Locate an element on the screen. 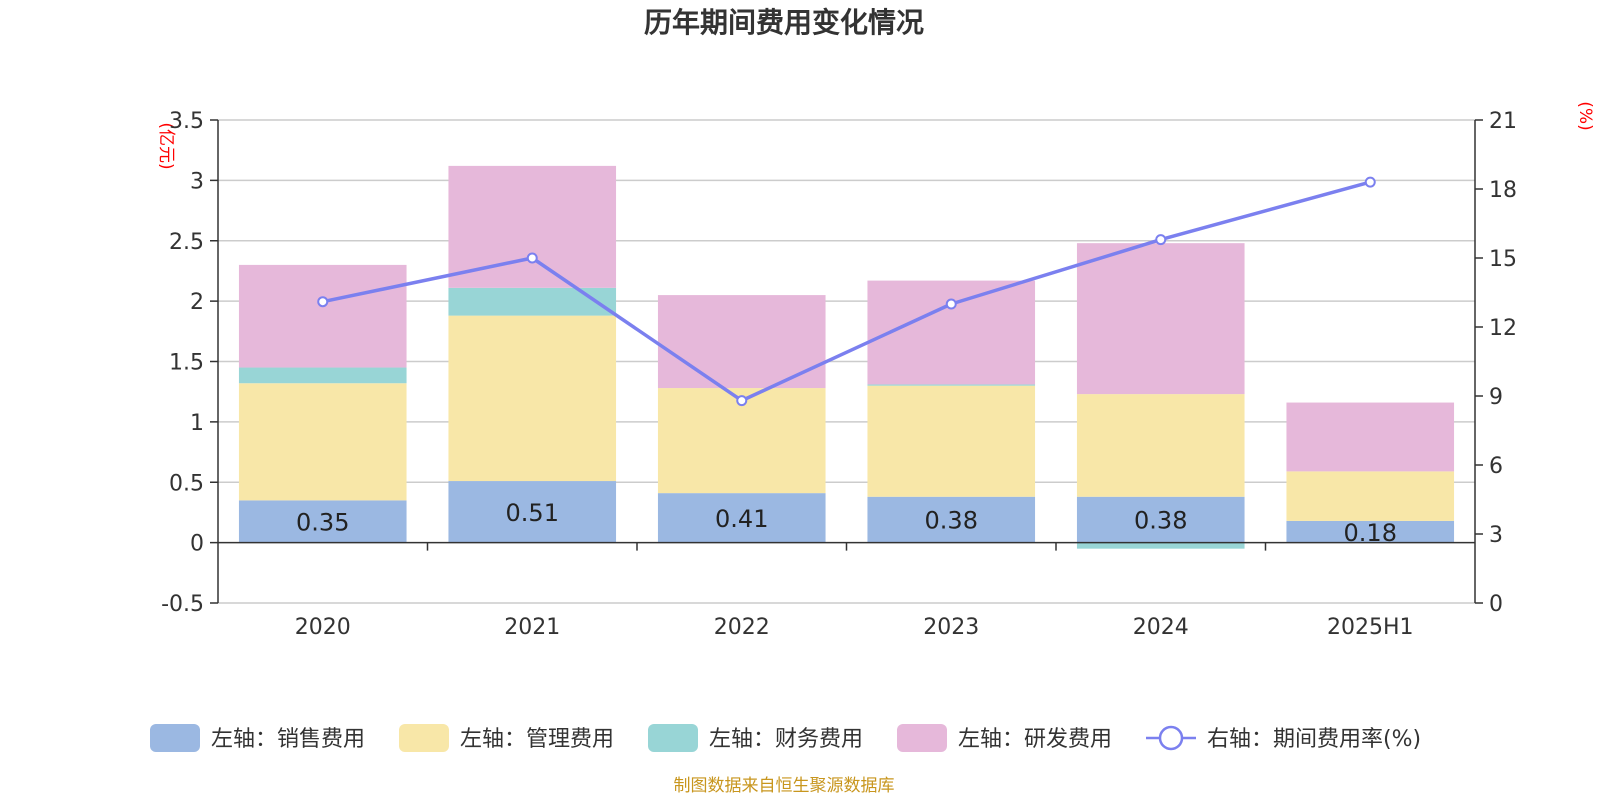 The height and width of the screenshot is (804, 1600). x-axis-tick-label: 2022 is located at coordinates (742, 627).